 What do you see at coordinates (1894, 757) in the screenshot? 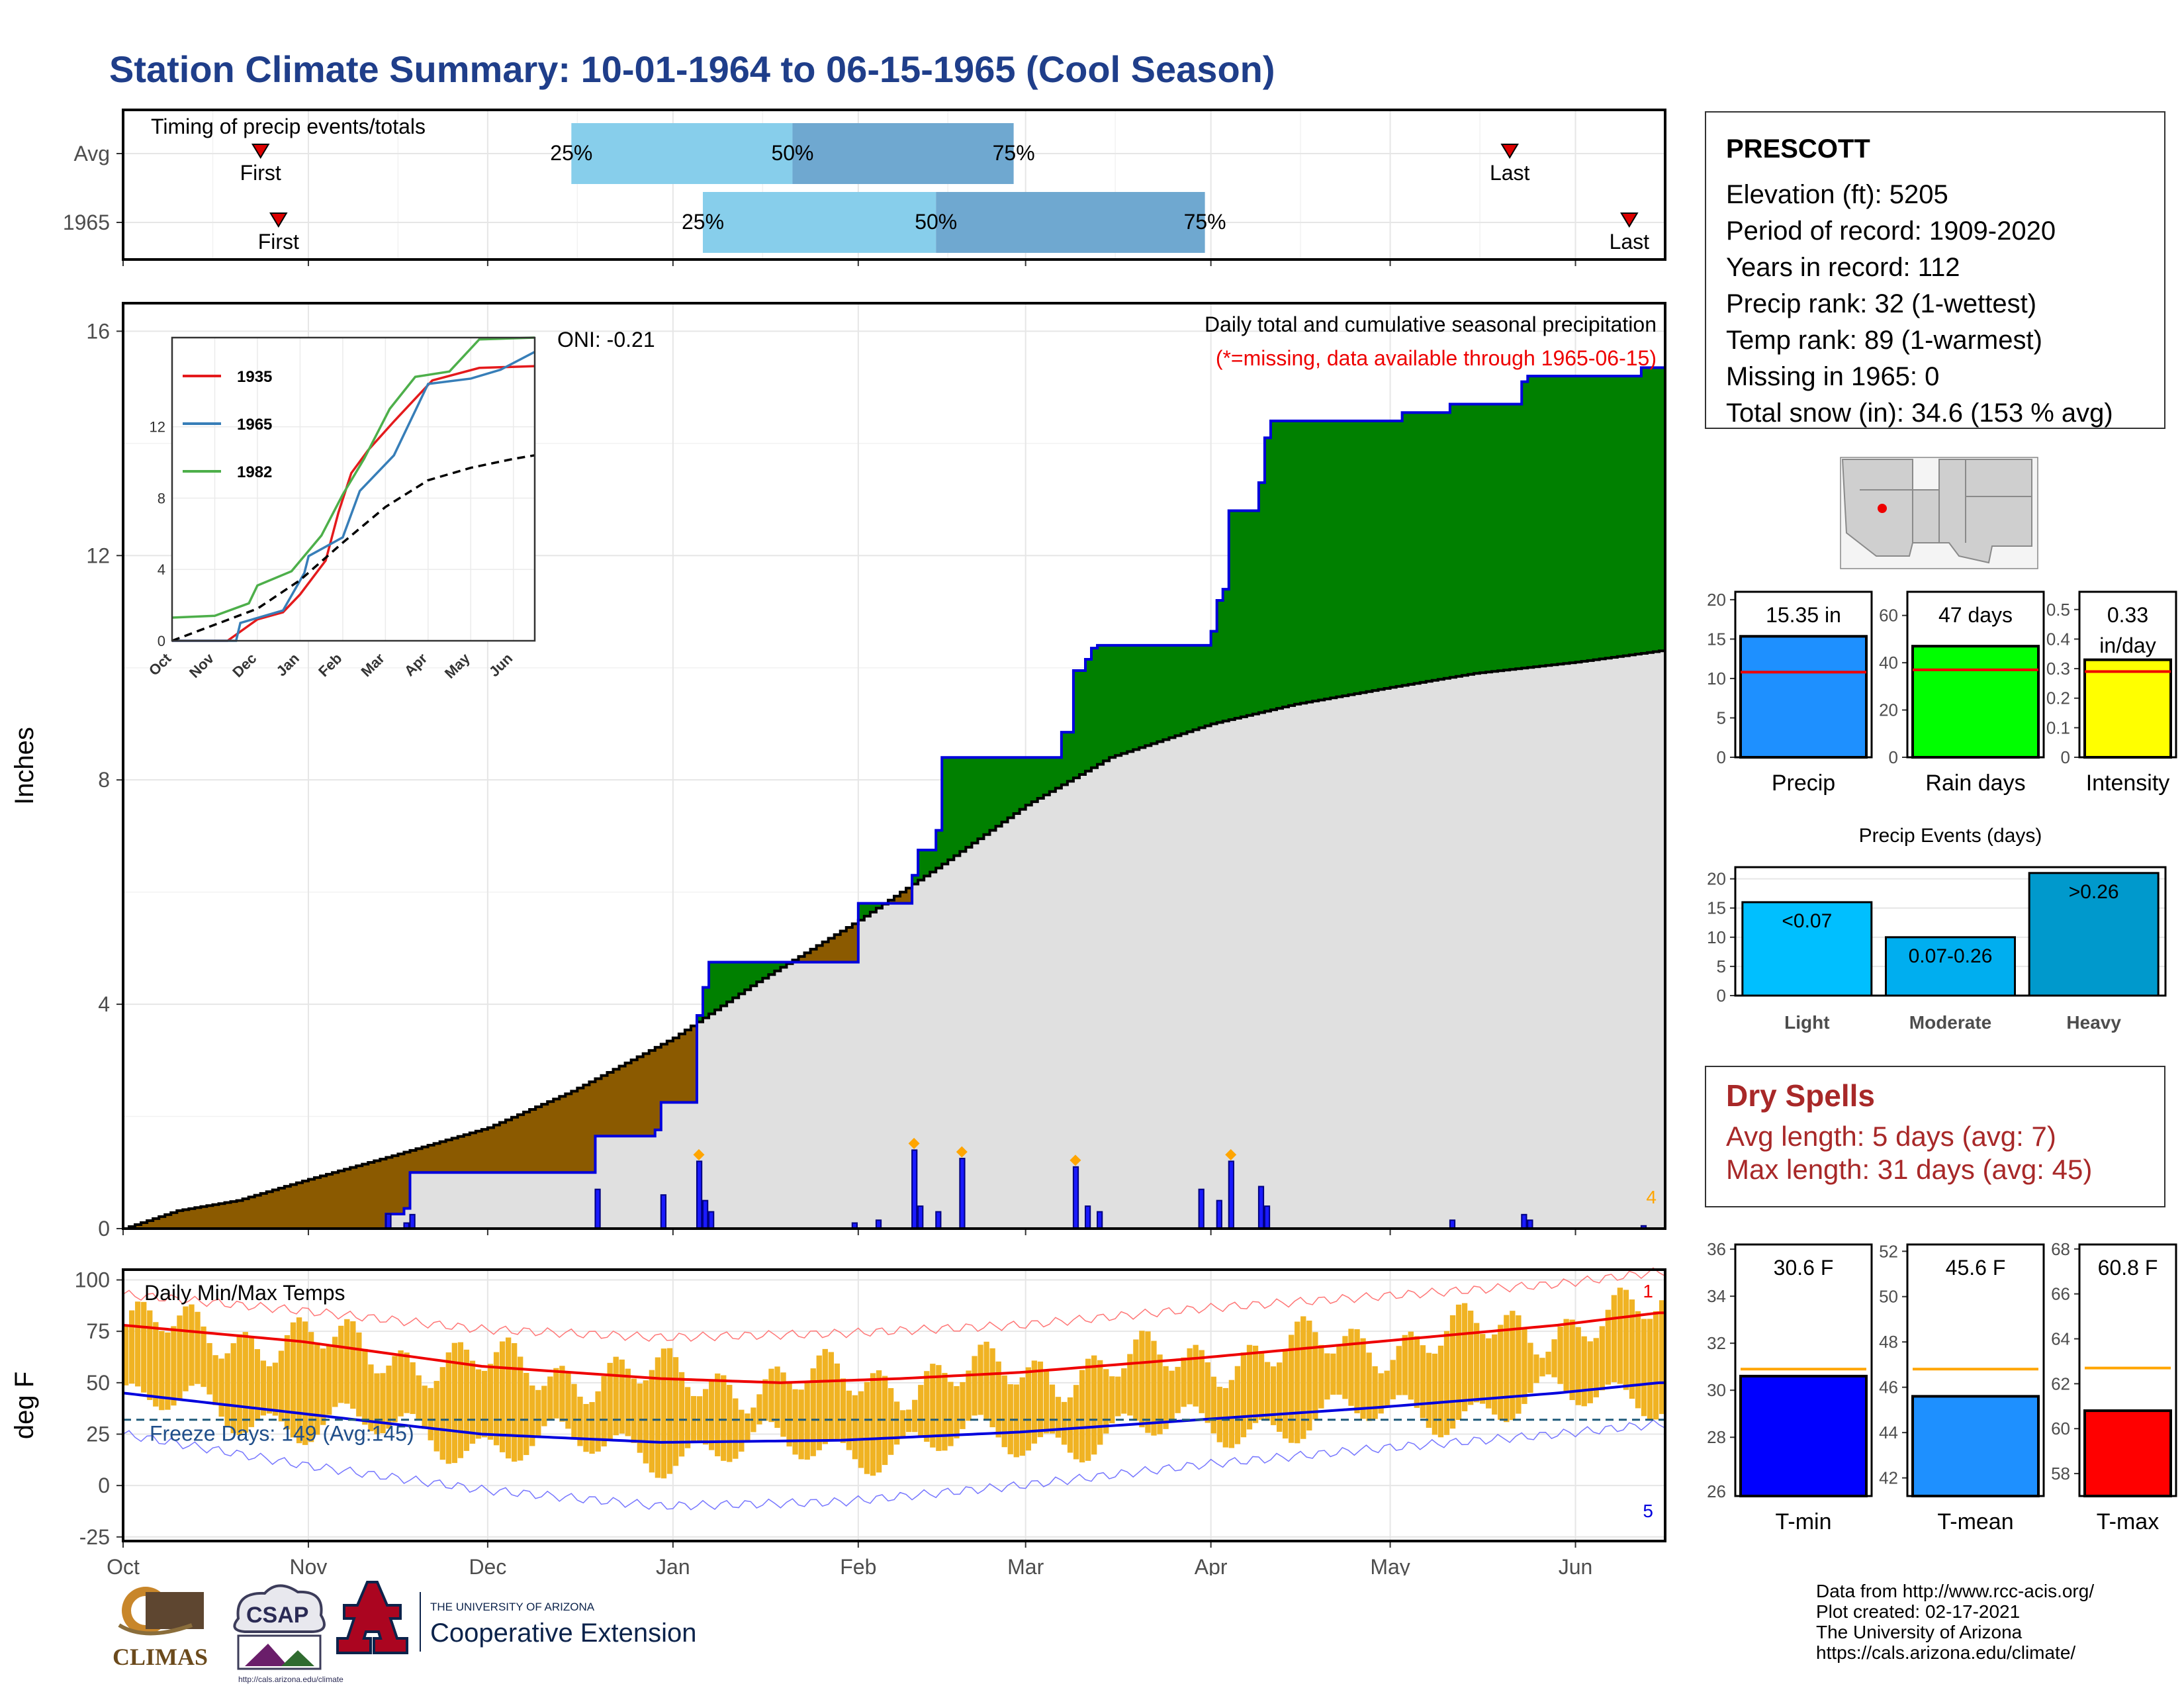
I see `small-chart-y-tick-label: 0` at bounding box center [1894, 757].